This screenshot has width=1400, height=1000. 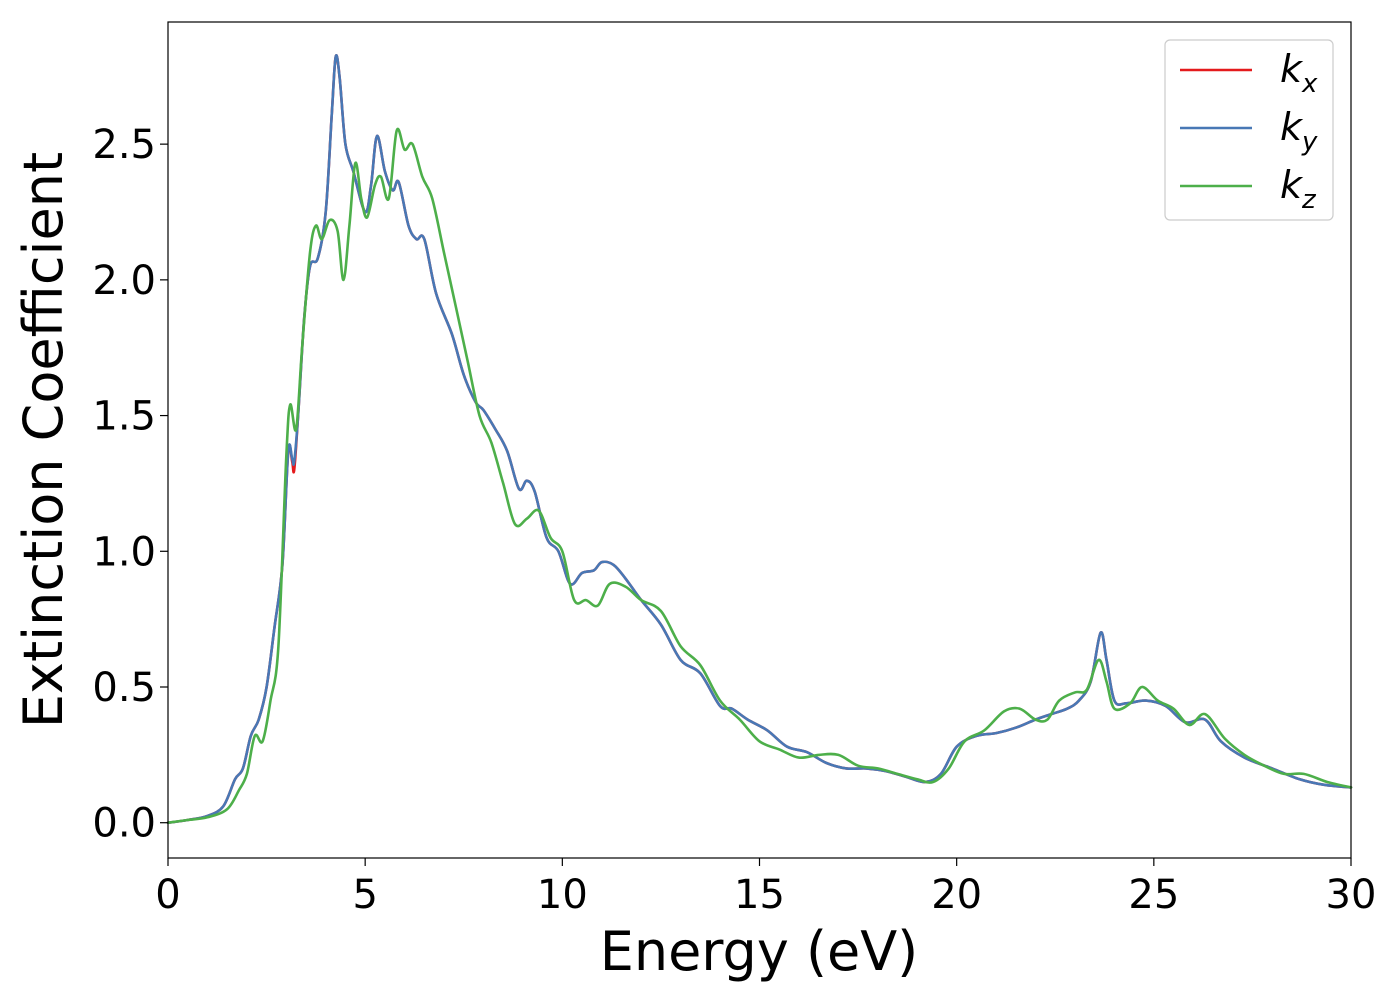 I want to click on y-tick-label: 0.5, so click(x=124, y=688).